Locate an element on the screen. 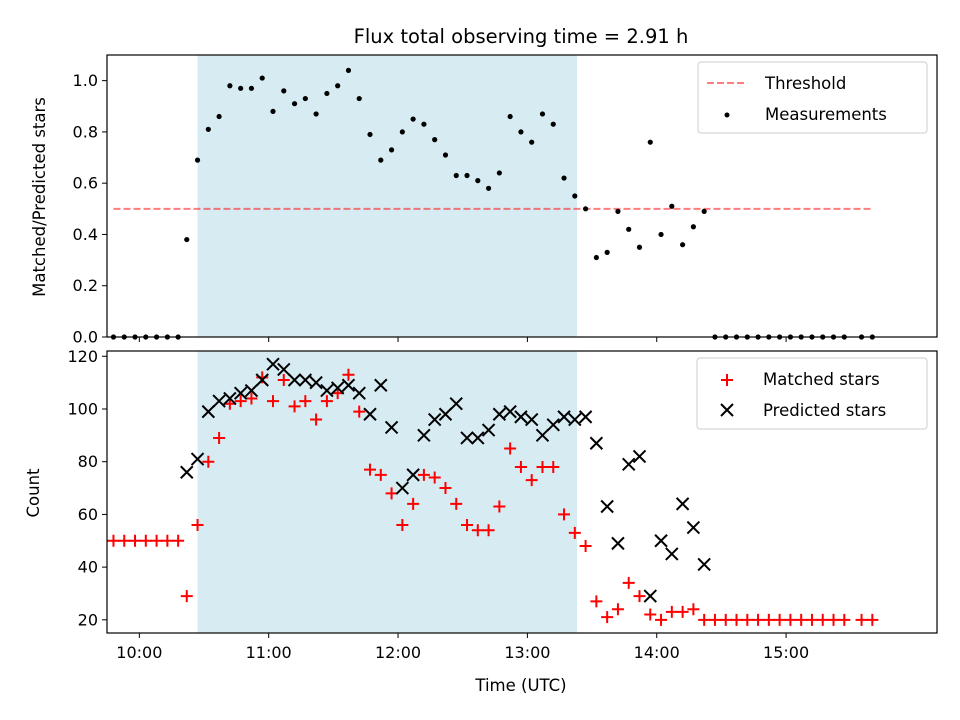 This screenshot has width=960, height=720. xtick-label: 12:00 is located at coordinates (398, 652).